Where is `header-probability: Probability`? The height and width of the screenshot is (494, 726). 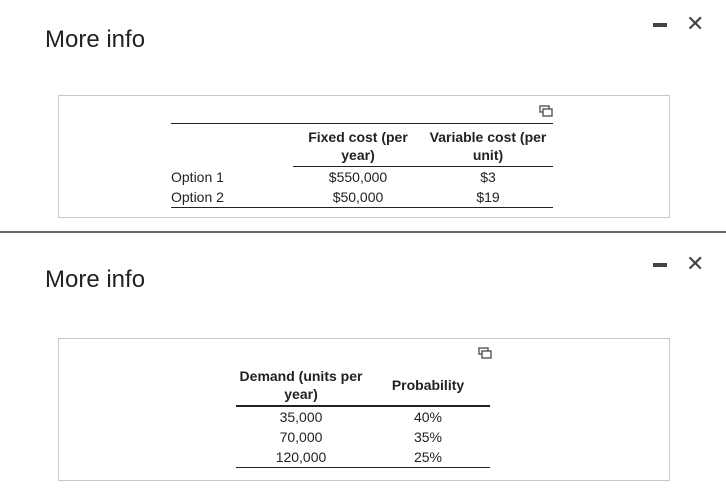
header-probability: Probability is located at coordinates (428, 387).